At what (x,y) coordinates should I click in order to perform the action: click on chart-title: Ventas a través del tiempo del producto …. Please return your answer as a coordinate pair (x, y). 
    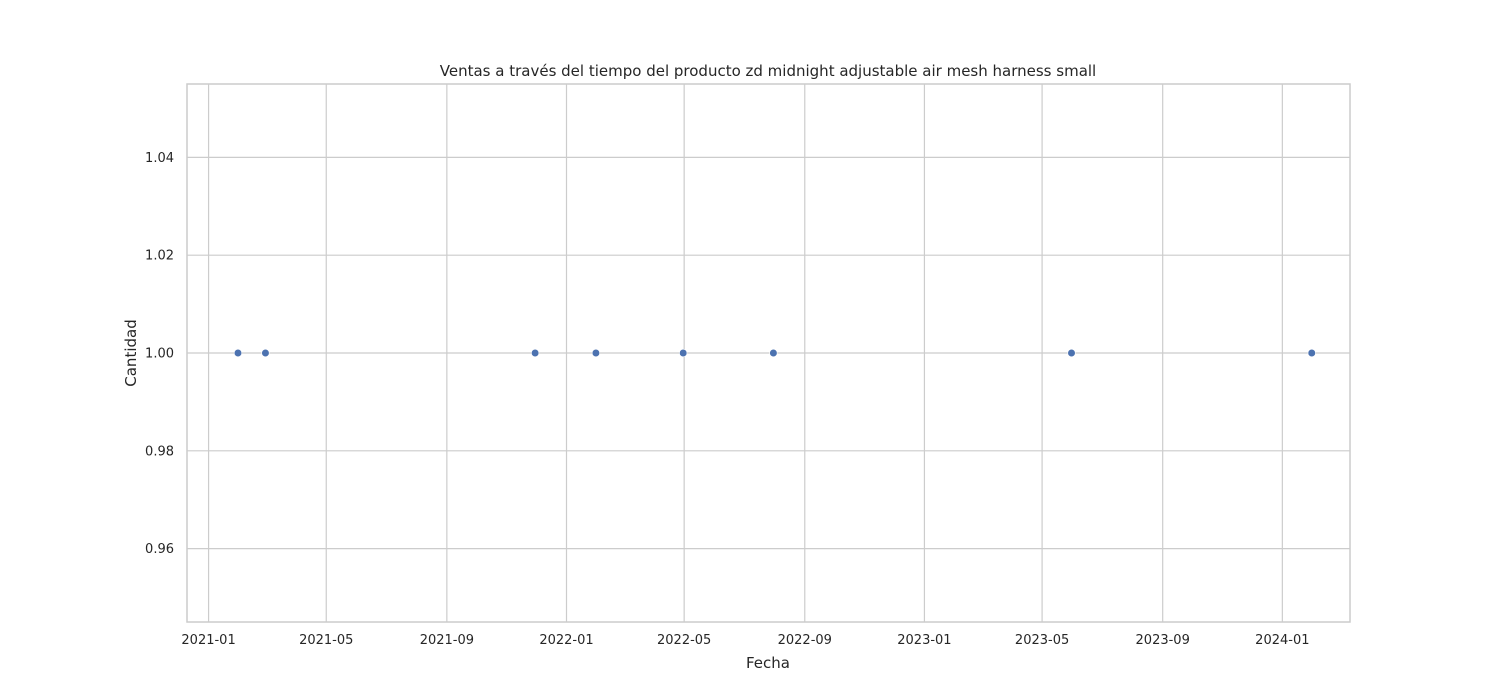
    Looking at the image, I should click on (768, 71).